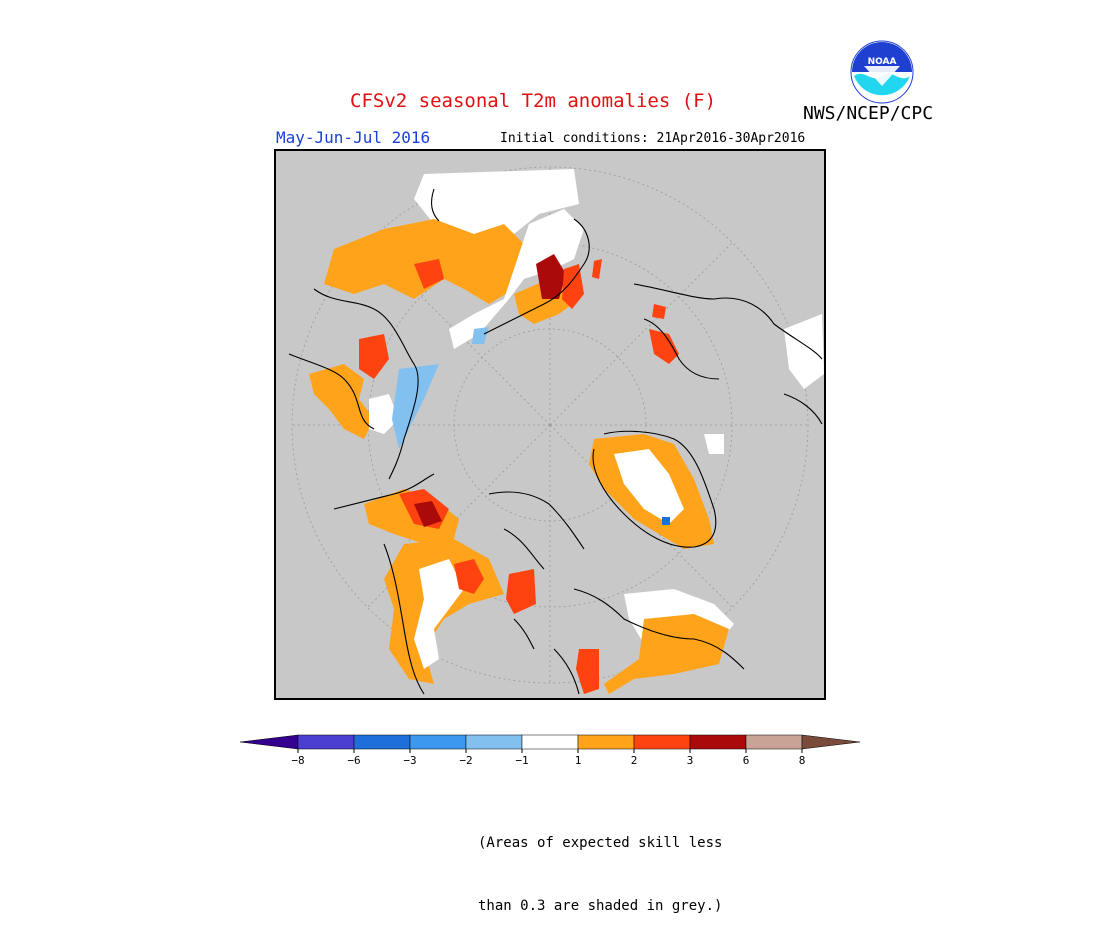 The height and width of the screenshot is (938, 1100). I want to click on colorbar-tick-labels: −8 −6 −3 −2 −1 1 2 3 6 8, so click(548, 758).